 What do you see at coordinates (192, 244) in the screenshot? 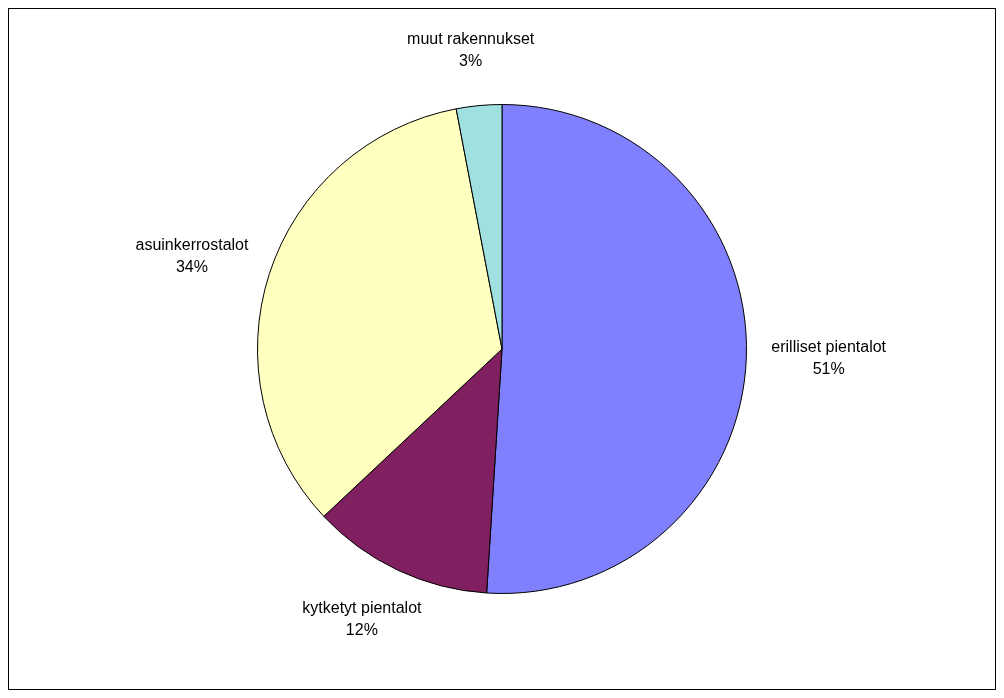
I see `slice-label: asuinkerrostalot` at bounding box center [192, 244].